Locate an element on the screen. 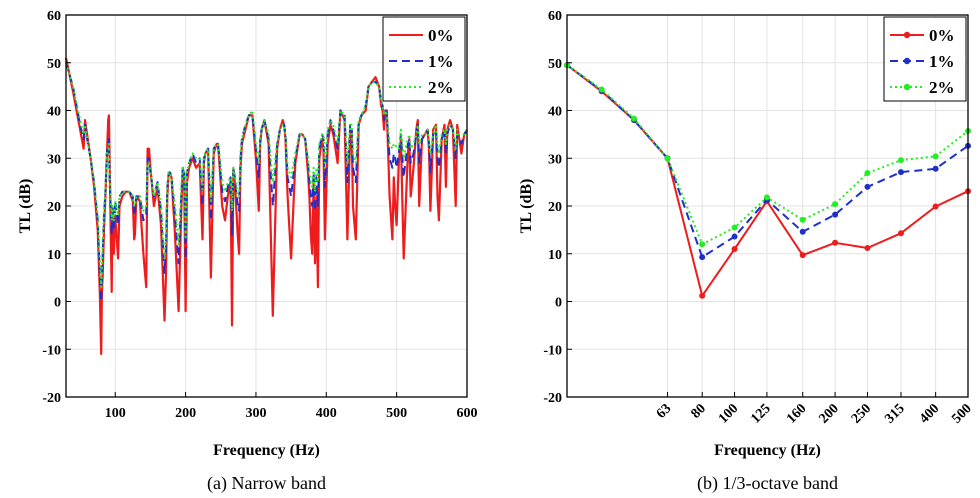 Image resolution: width=980 pixels, height=498 pixels. x-tick-label: 160 is located at coordinates (796, 413).